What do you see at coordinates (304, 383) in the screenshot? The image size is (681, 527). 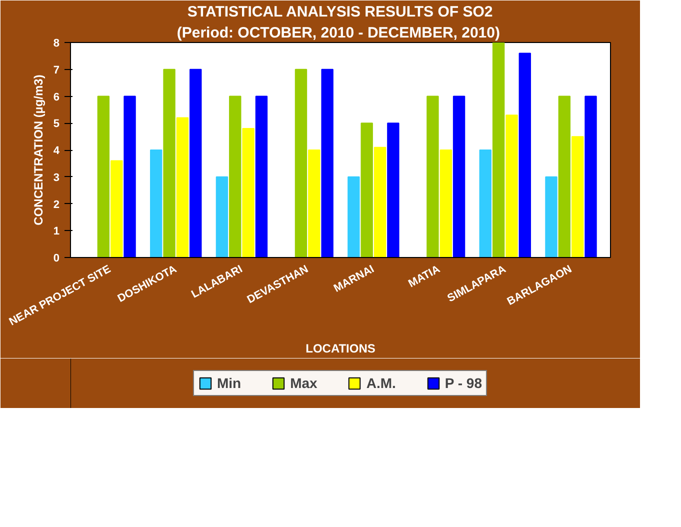 I see `legend-label: Max` at bounding box center [304, 383].